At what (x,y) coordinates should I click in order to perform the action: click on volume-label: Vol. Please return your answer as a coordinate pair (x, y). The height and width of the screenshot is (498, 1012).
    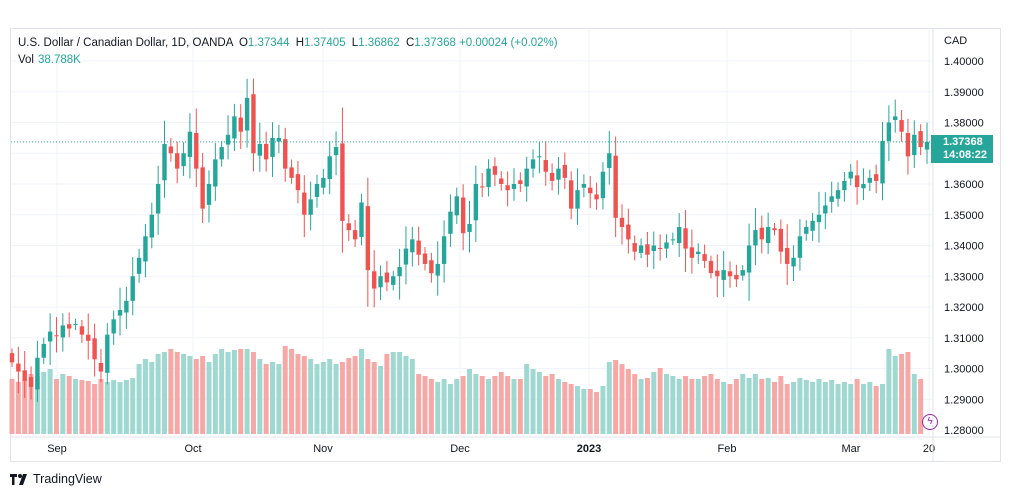
    Looking at the image, I should click on (26, 60).